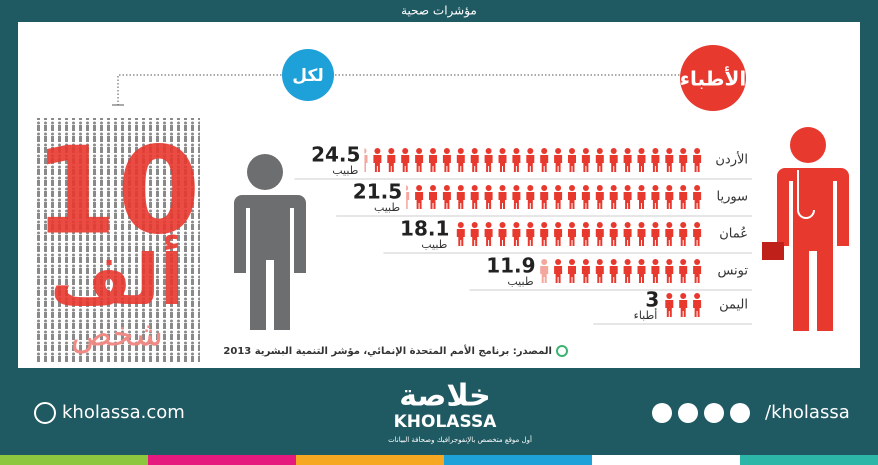 The height and width of the screenshot is (465, 878). I want to click on per-label: لكل, so click(307, 76).